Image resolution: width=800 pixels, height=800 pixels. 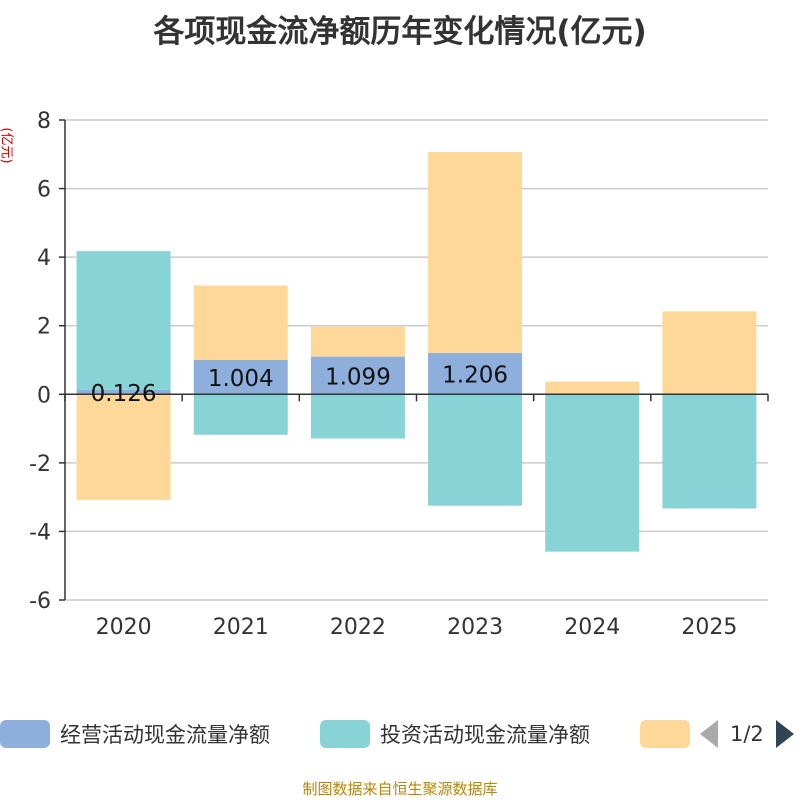 What do you see at coordinates (40, 601) in the screenshot?
I see `y-tick-label: -6` at bounding box center [40, 601].